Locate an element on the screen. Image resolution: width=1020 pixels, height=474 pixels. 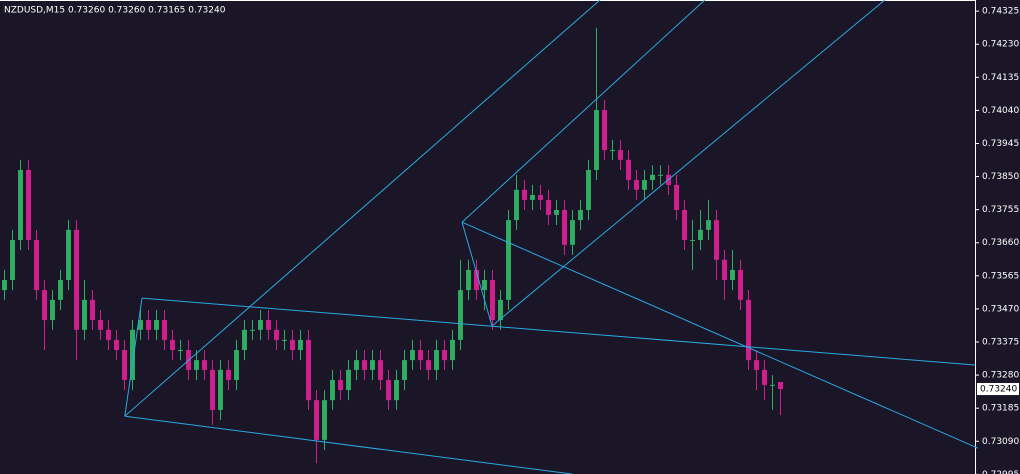
y-tick-label: 0.73470 is located at coordinates (1000, 309).